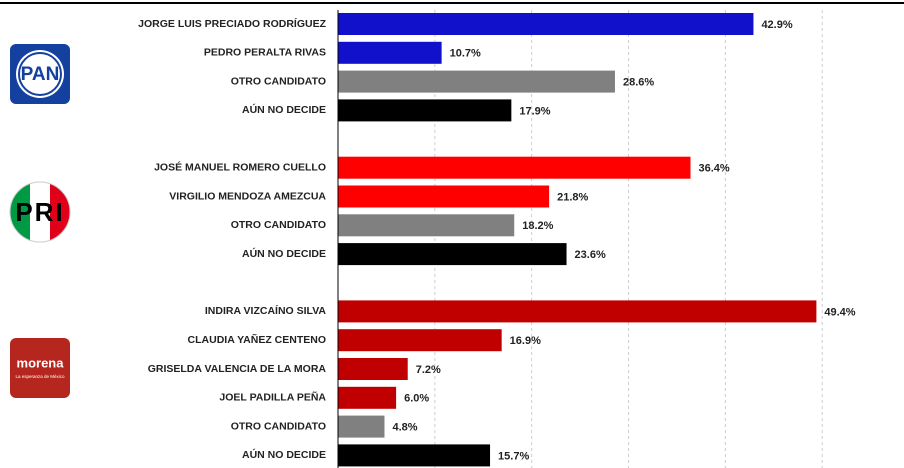 The image size is (904, 468). I want to click on value-label: 28.6%, so click(638, 83).